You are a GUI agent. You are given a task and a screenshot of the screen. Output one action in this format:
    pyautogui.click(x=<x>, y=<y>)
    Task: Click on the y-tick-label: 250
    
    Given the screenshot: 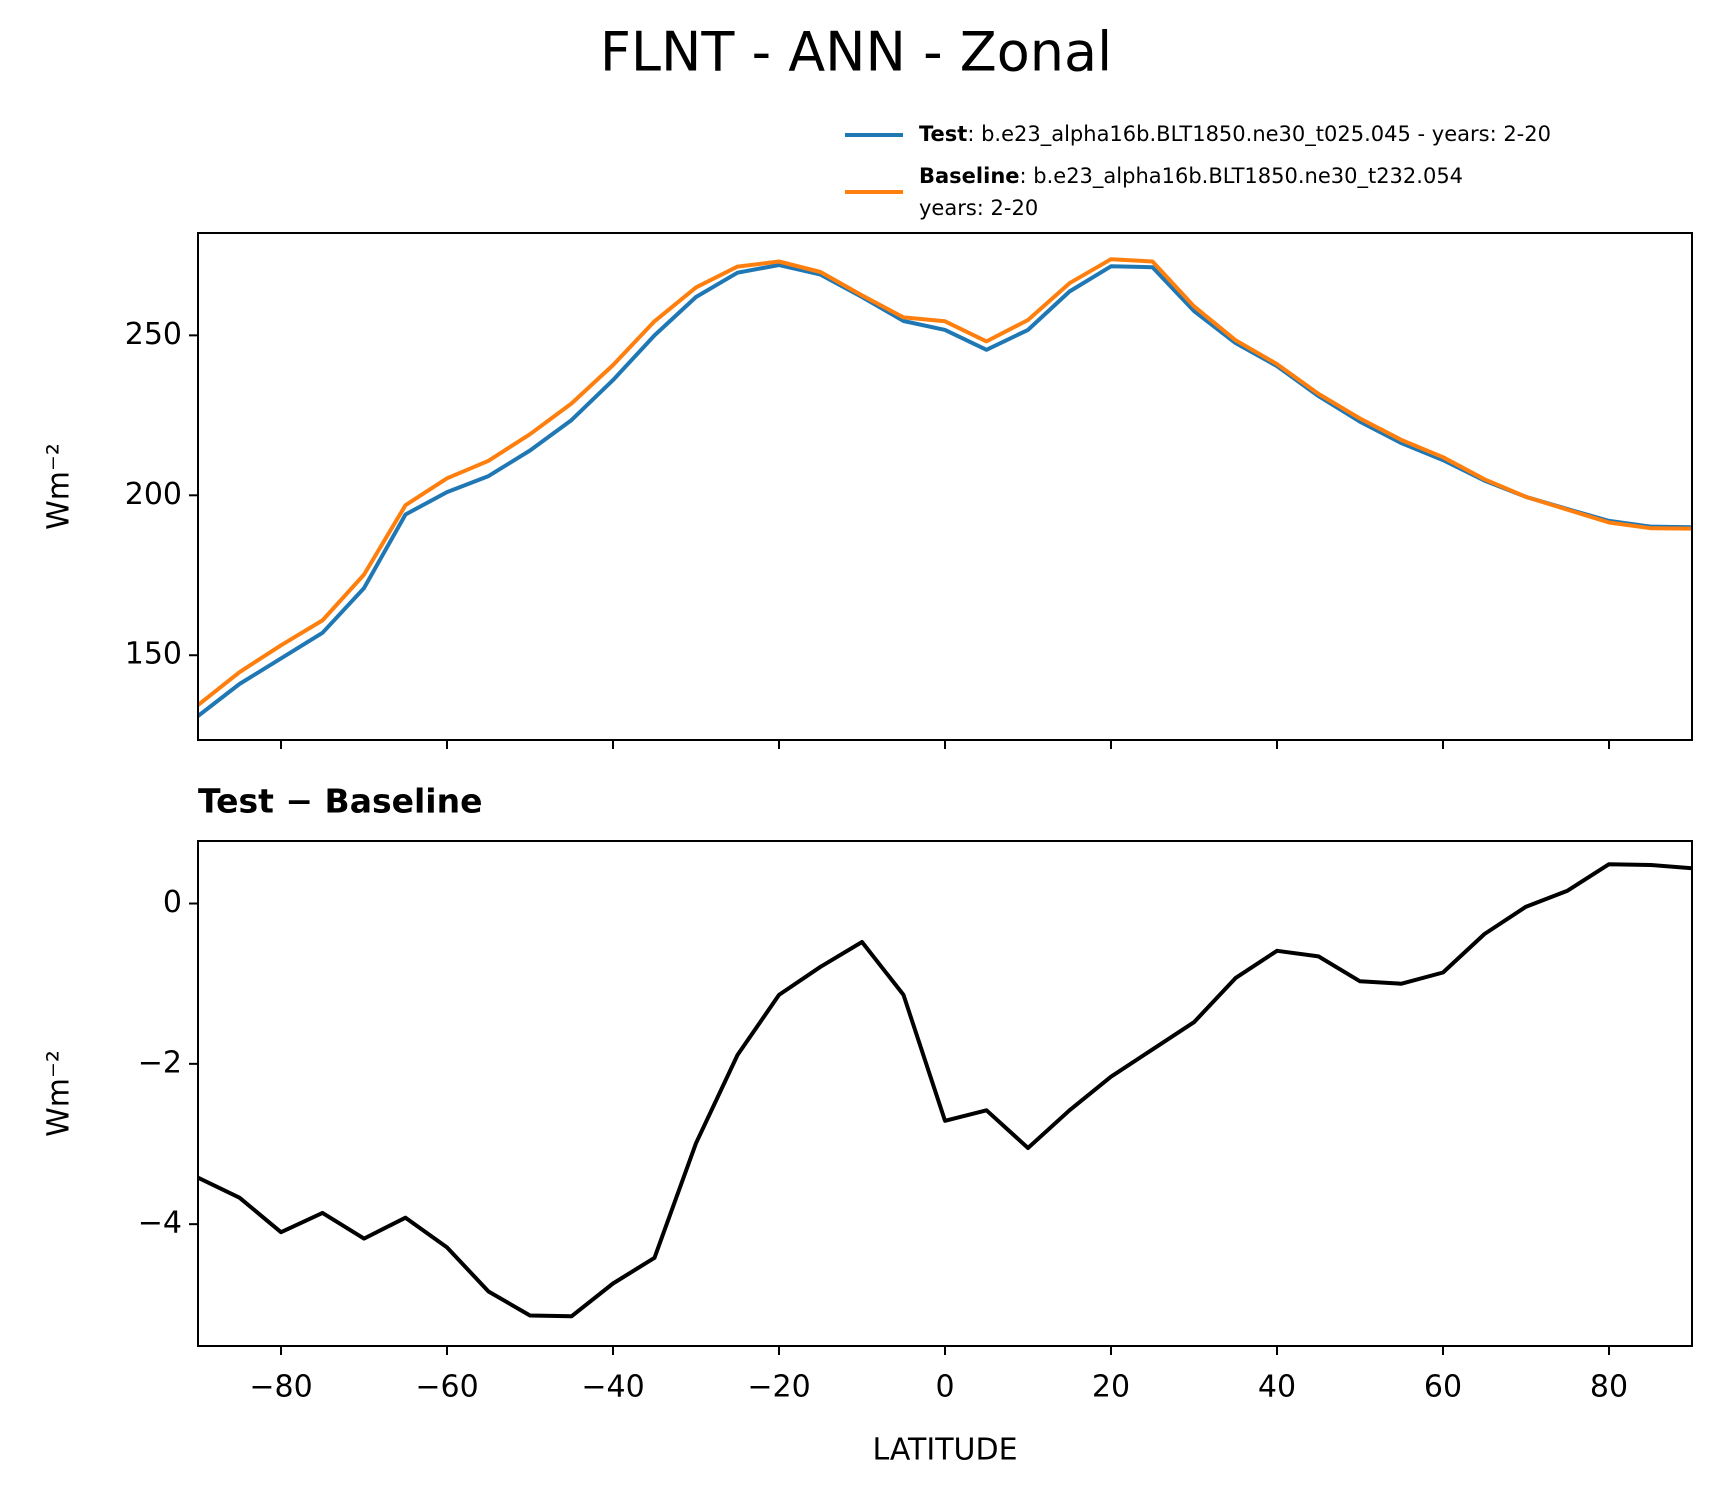 What is the action you would take?
    pyautogui.click(x=153, y=334)
    